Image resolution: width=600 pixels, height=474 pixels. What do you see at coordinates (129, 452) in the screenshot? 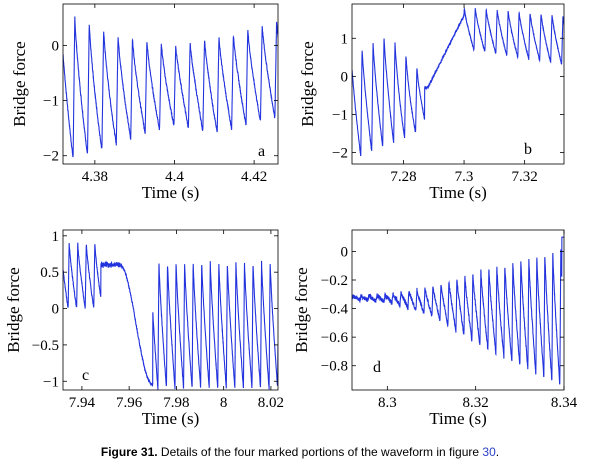
I see `caption-label: Figure 31.` at bounding box center [129, 452].